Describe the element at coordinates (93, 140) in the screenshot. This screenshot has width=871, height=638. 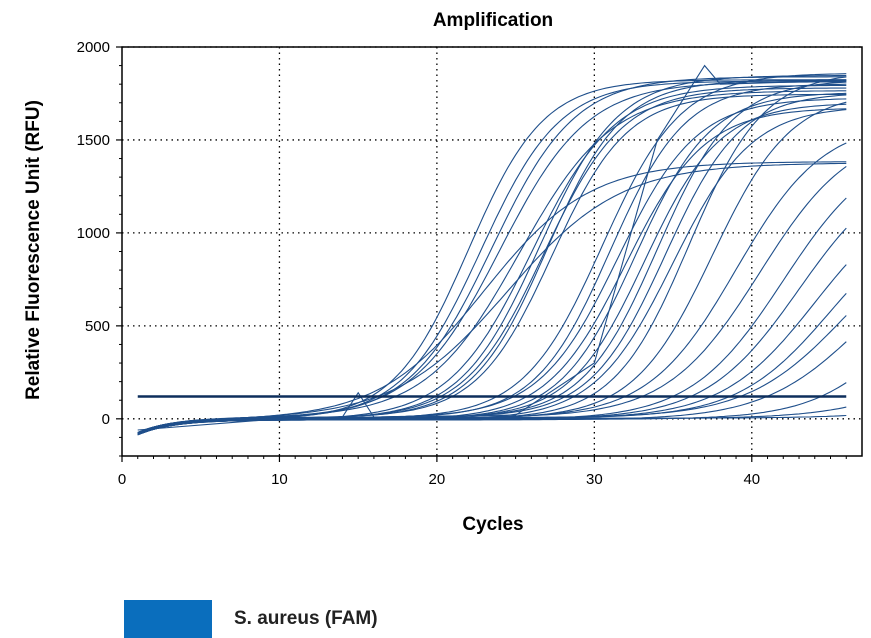
I see `y-tick-label: 1500` at that location.